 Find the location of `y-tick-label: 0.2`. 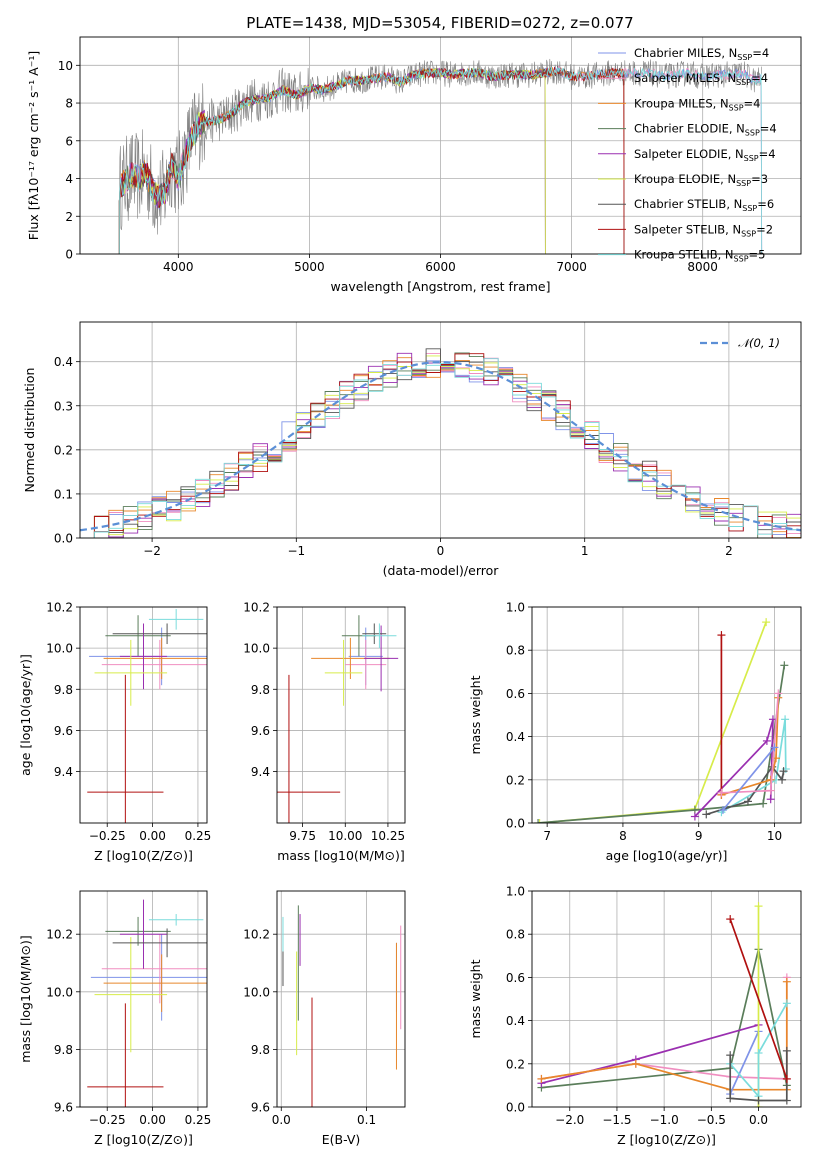

y-tick-label: 0.2 is located at coordinates (515, 1064).